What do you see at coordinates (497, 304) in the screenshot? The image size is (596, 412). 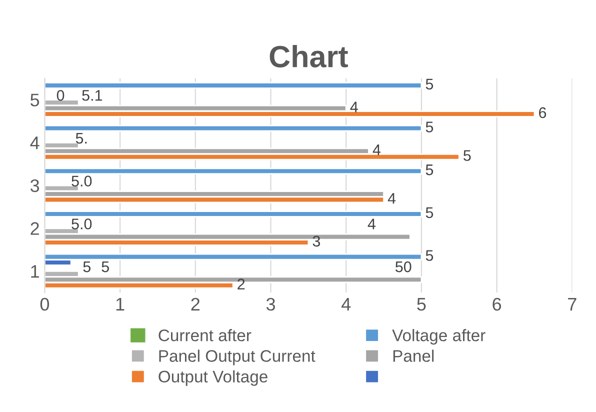 I see `x-tick-label: 6` at bounding box center [497, 304].